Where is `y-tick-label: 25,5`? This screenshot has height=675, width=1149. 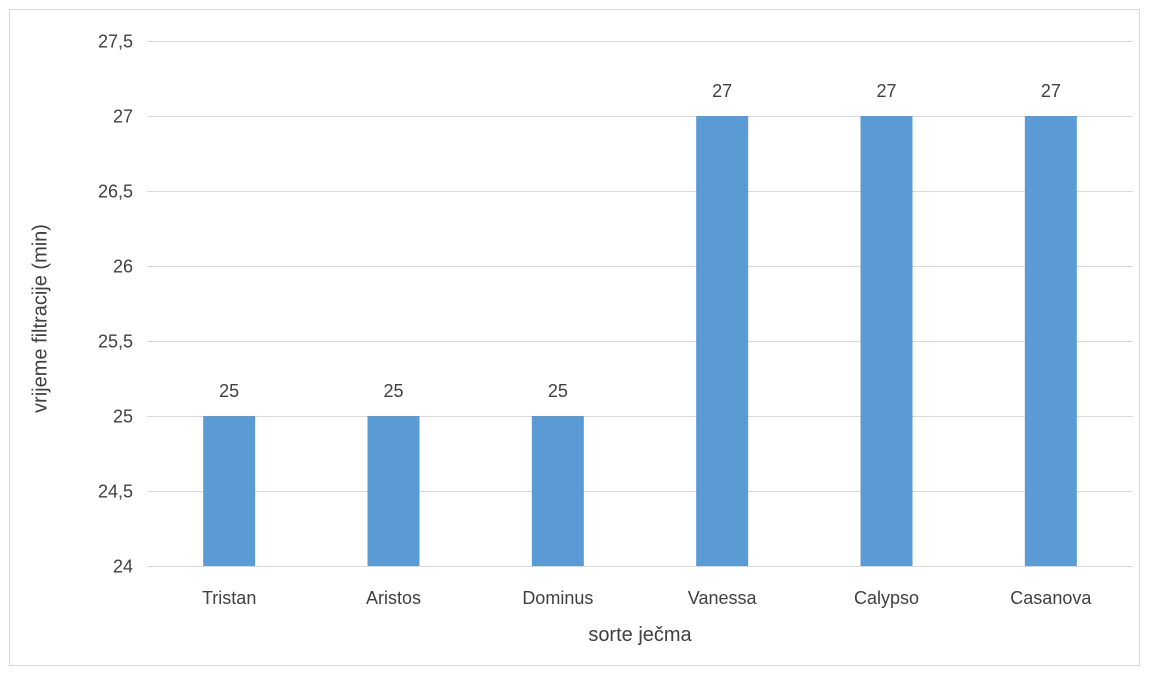 y-tick-label: 25,5 is located at coordinates (115, 342).